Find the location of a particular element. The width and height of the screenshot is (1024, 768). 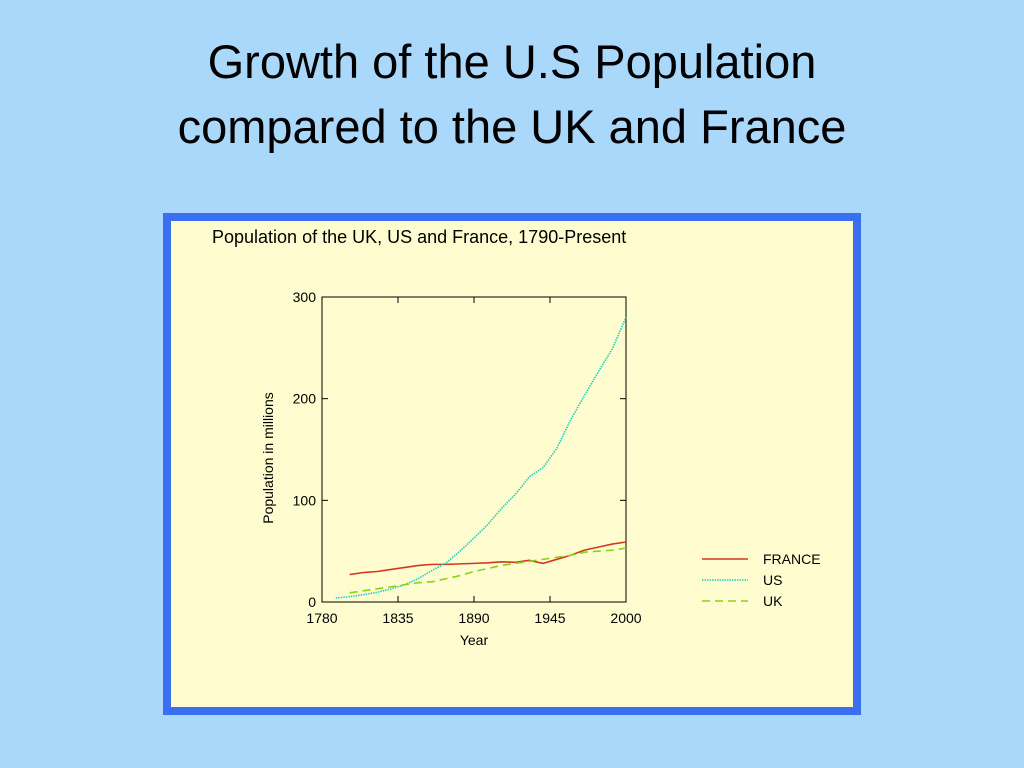

x-tick-label: 1835 is located at coordinates (397, 618).